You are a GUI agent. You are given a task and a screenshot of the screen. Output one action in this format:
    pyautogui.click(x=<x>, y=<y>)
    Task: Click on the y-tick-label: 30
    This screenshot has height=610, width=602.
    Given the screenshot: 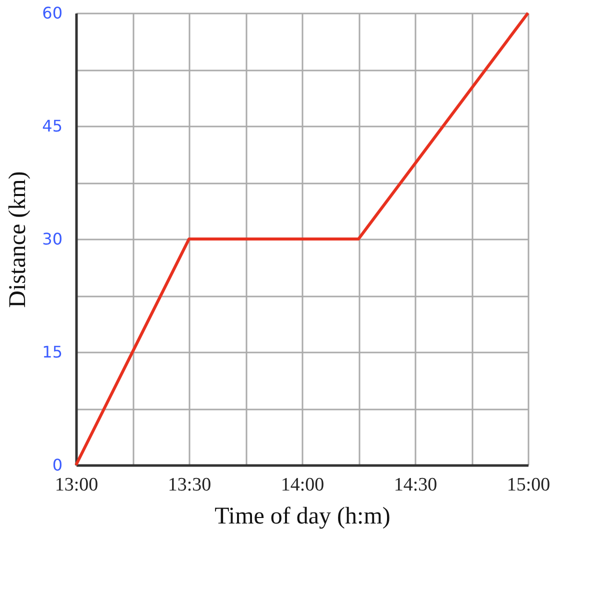 What is the action you would take?
    pyautogui.click(x=52, y=239)
    